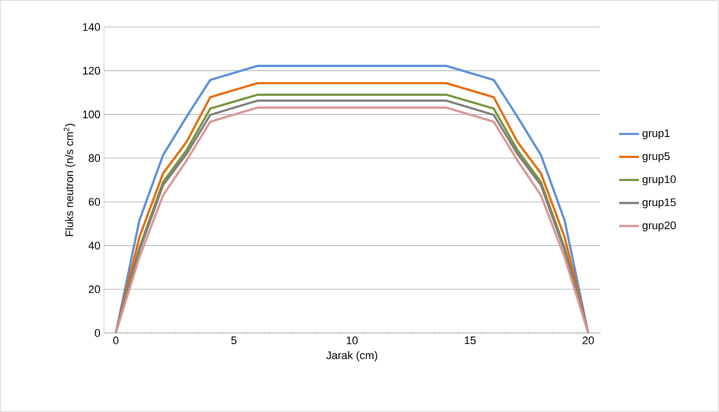  I want to click on x-tick-label: 0, so click(115, 340).